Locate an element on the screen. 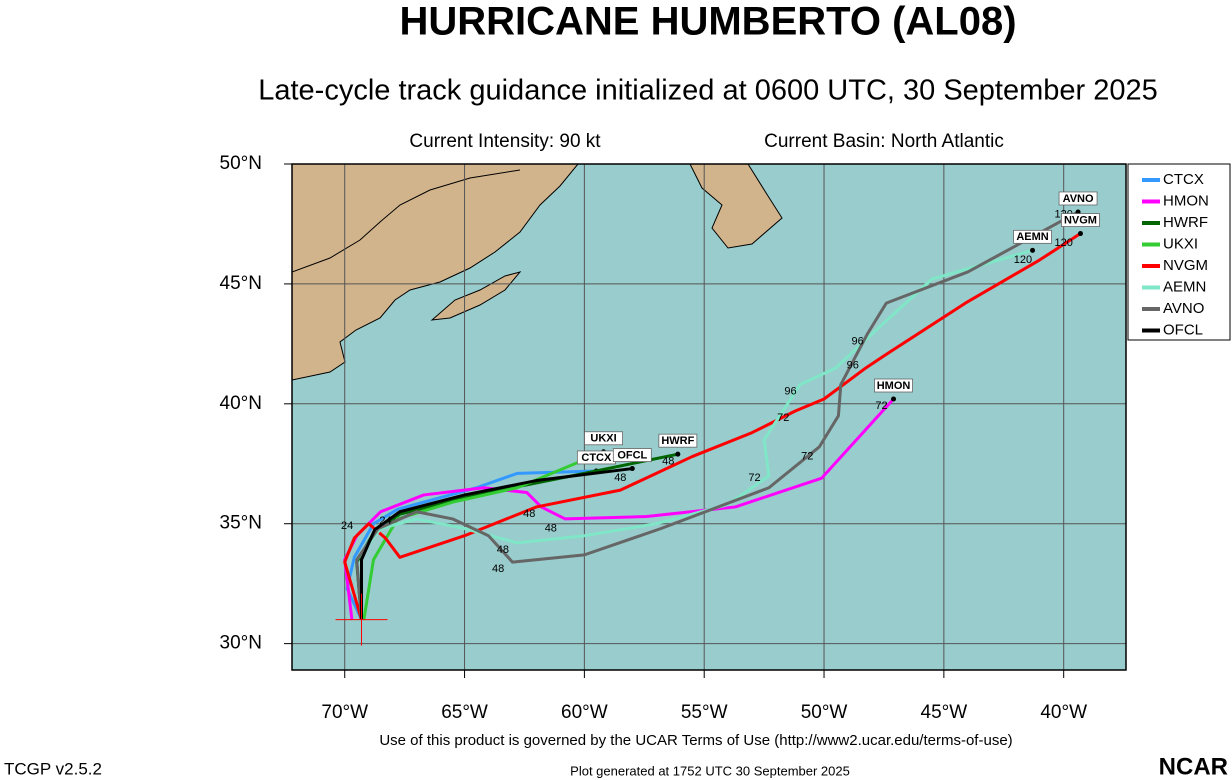  track-label-text: UKXI is located at coordinates (603, 439).